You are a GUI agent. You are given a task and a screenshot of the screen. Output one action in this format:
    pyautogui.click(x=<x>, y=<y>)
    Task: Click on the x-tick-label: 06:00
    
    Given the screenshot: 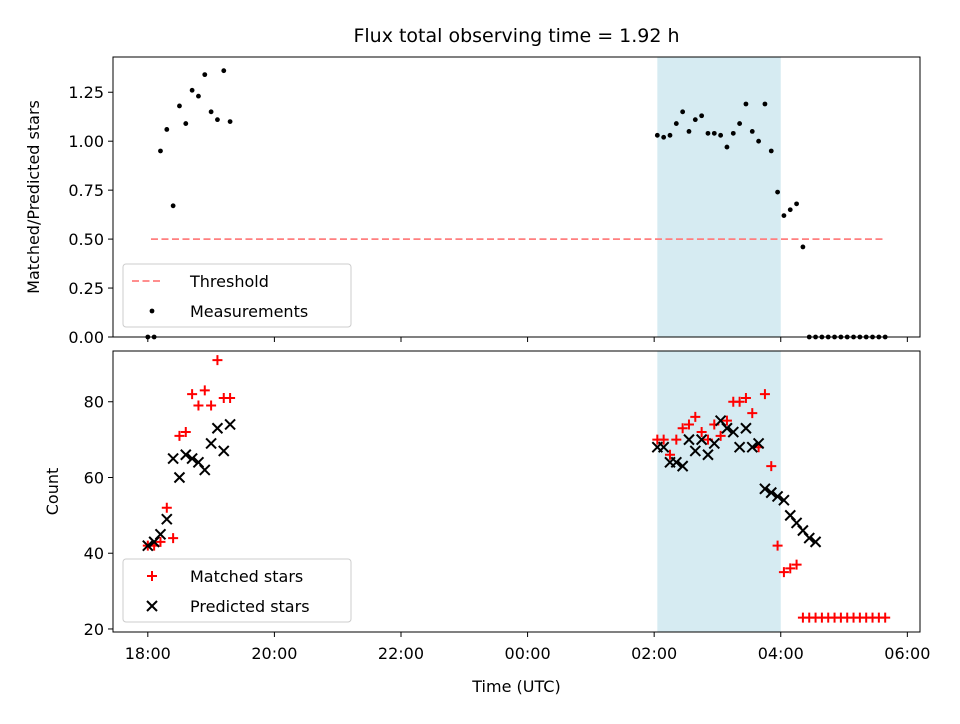 What is the action you would take?
    pyautogui.click(x=907, y=653)
    